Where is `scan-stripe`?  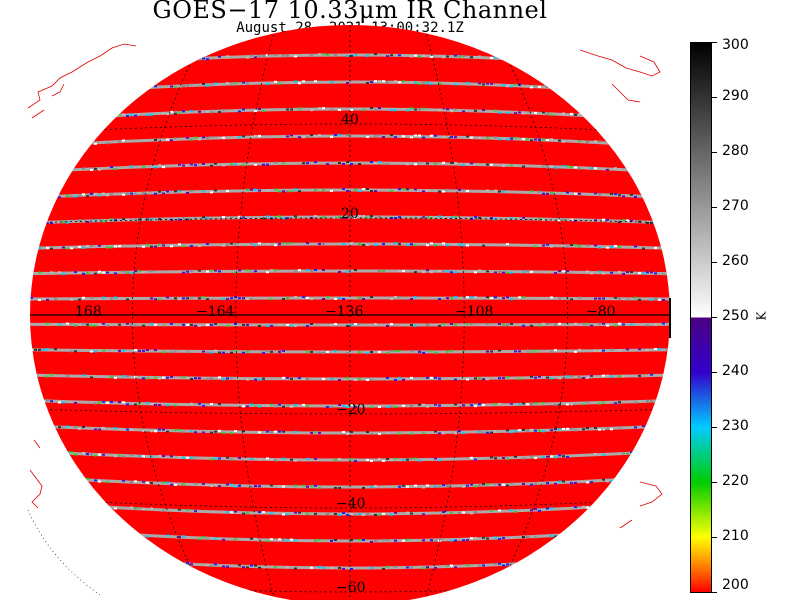 scan-stripe is located at coordinates (350, 298).